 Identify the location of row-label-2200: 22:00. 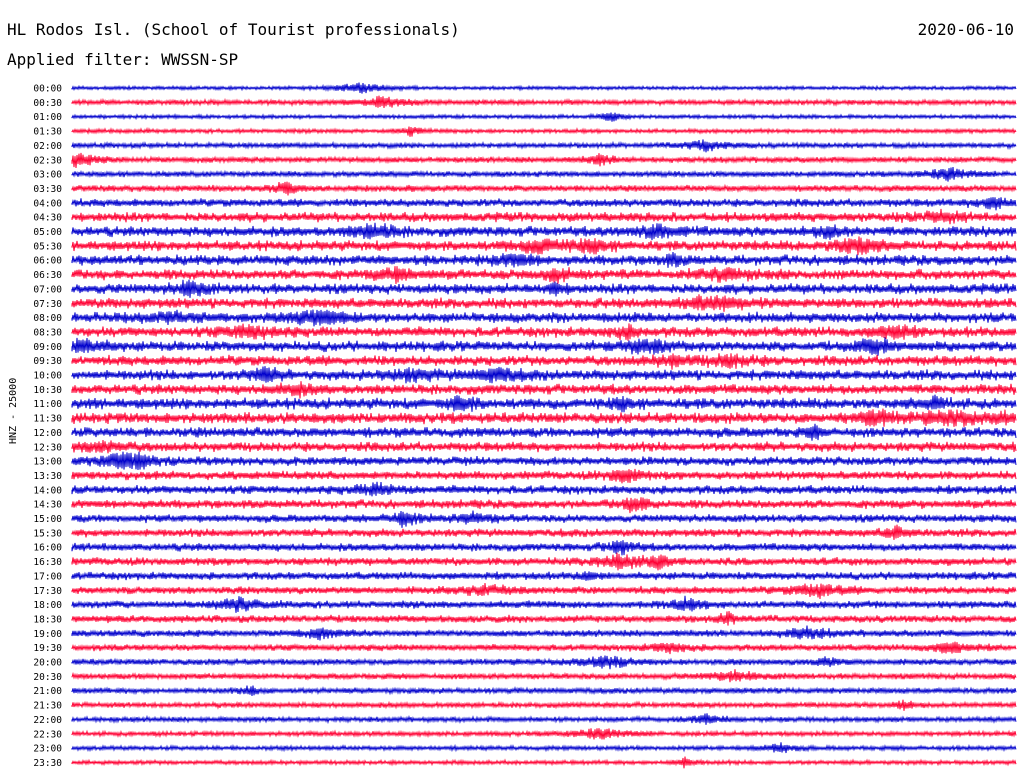
(47, 720).